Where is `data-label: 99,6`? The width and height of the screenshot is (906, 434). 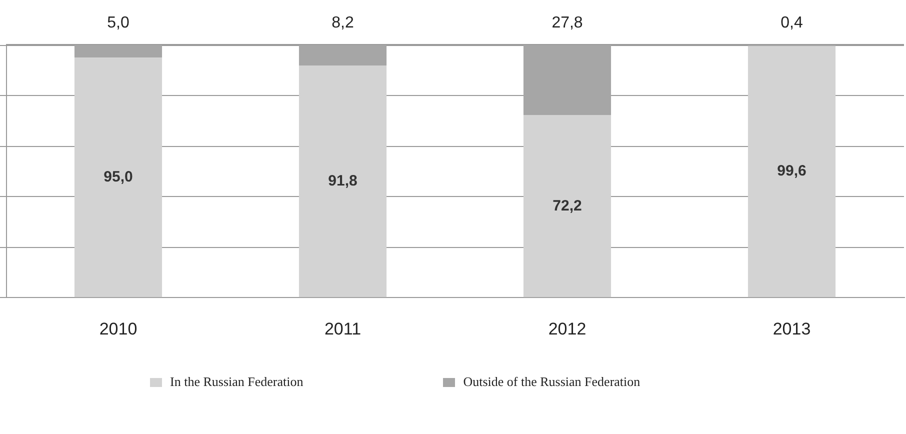 data-label: 99,6 is located at coordinates (791, 171).